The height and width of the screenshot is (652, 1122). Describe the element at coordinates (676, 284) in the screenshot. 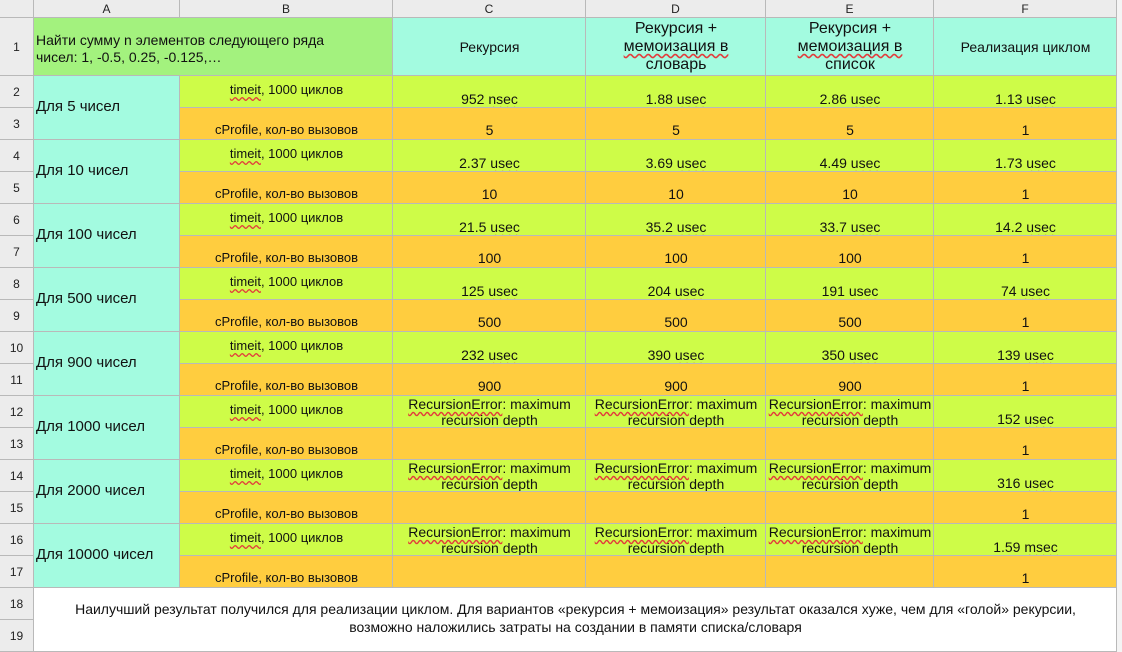

I see `timeit-value-cell: 204 usec` at that location.